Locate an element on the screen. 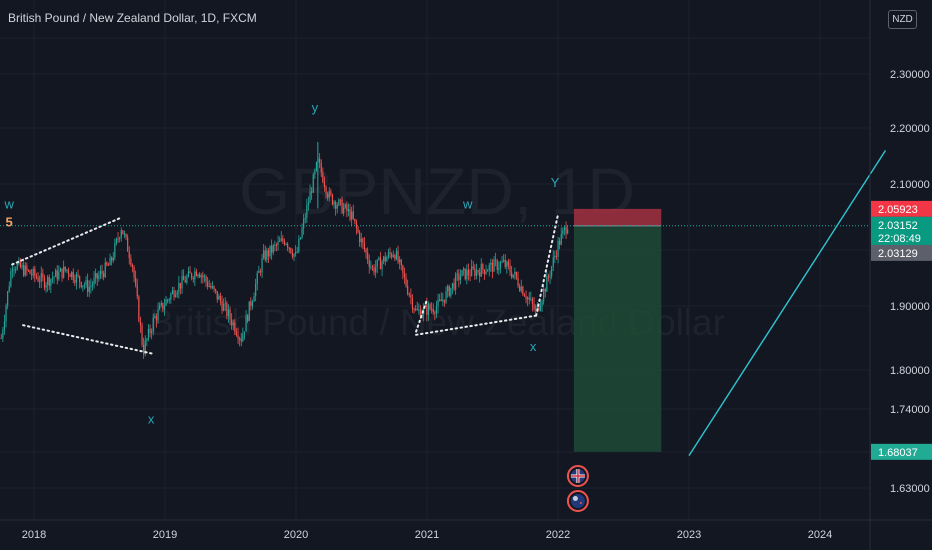 Image resolution: width=932 pixels, height=550 pixels. y-tick-label: 1.90000 is located at coordinates (910, 307).